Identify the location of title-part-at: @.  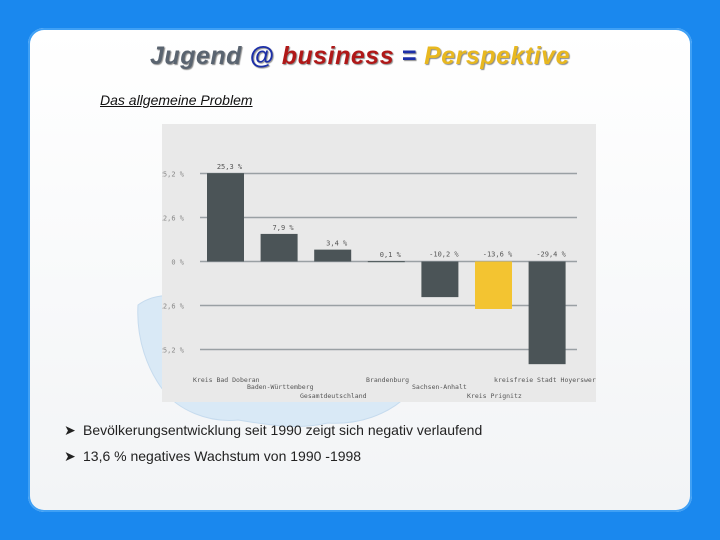
(262, 56).